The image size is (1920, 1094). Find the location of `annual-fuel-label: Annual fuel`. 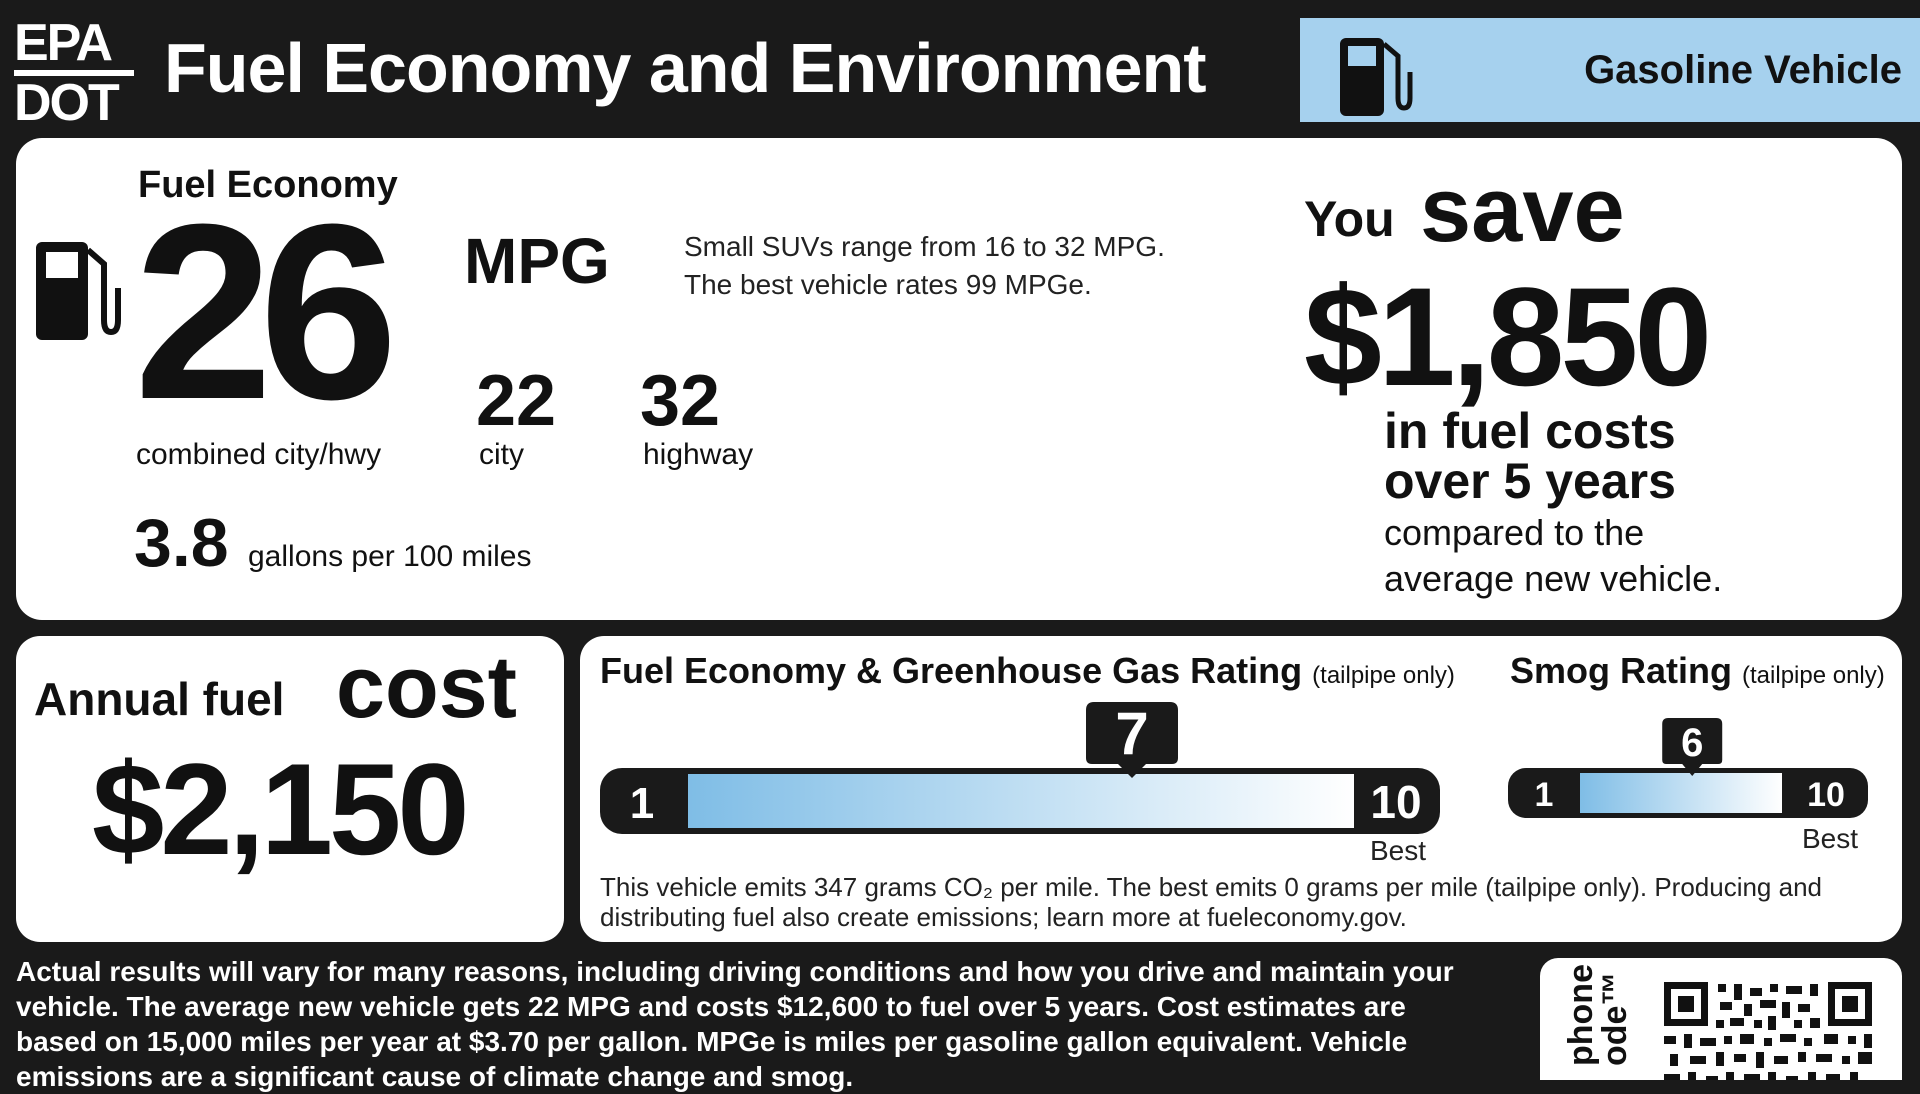

annual-fuel-label: Annual fuel is located at coordinates (159, 699).